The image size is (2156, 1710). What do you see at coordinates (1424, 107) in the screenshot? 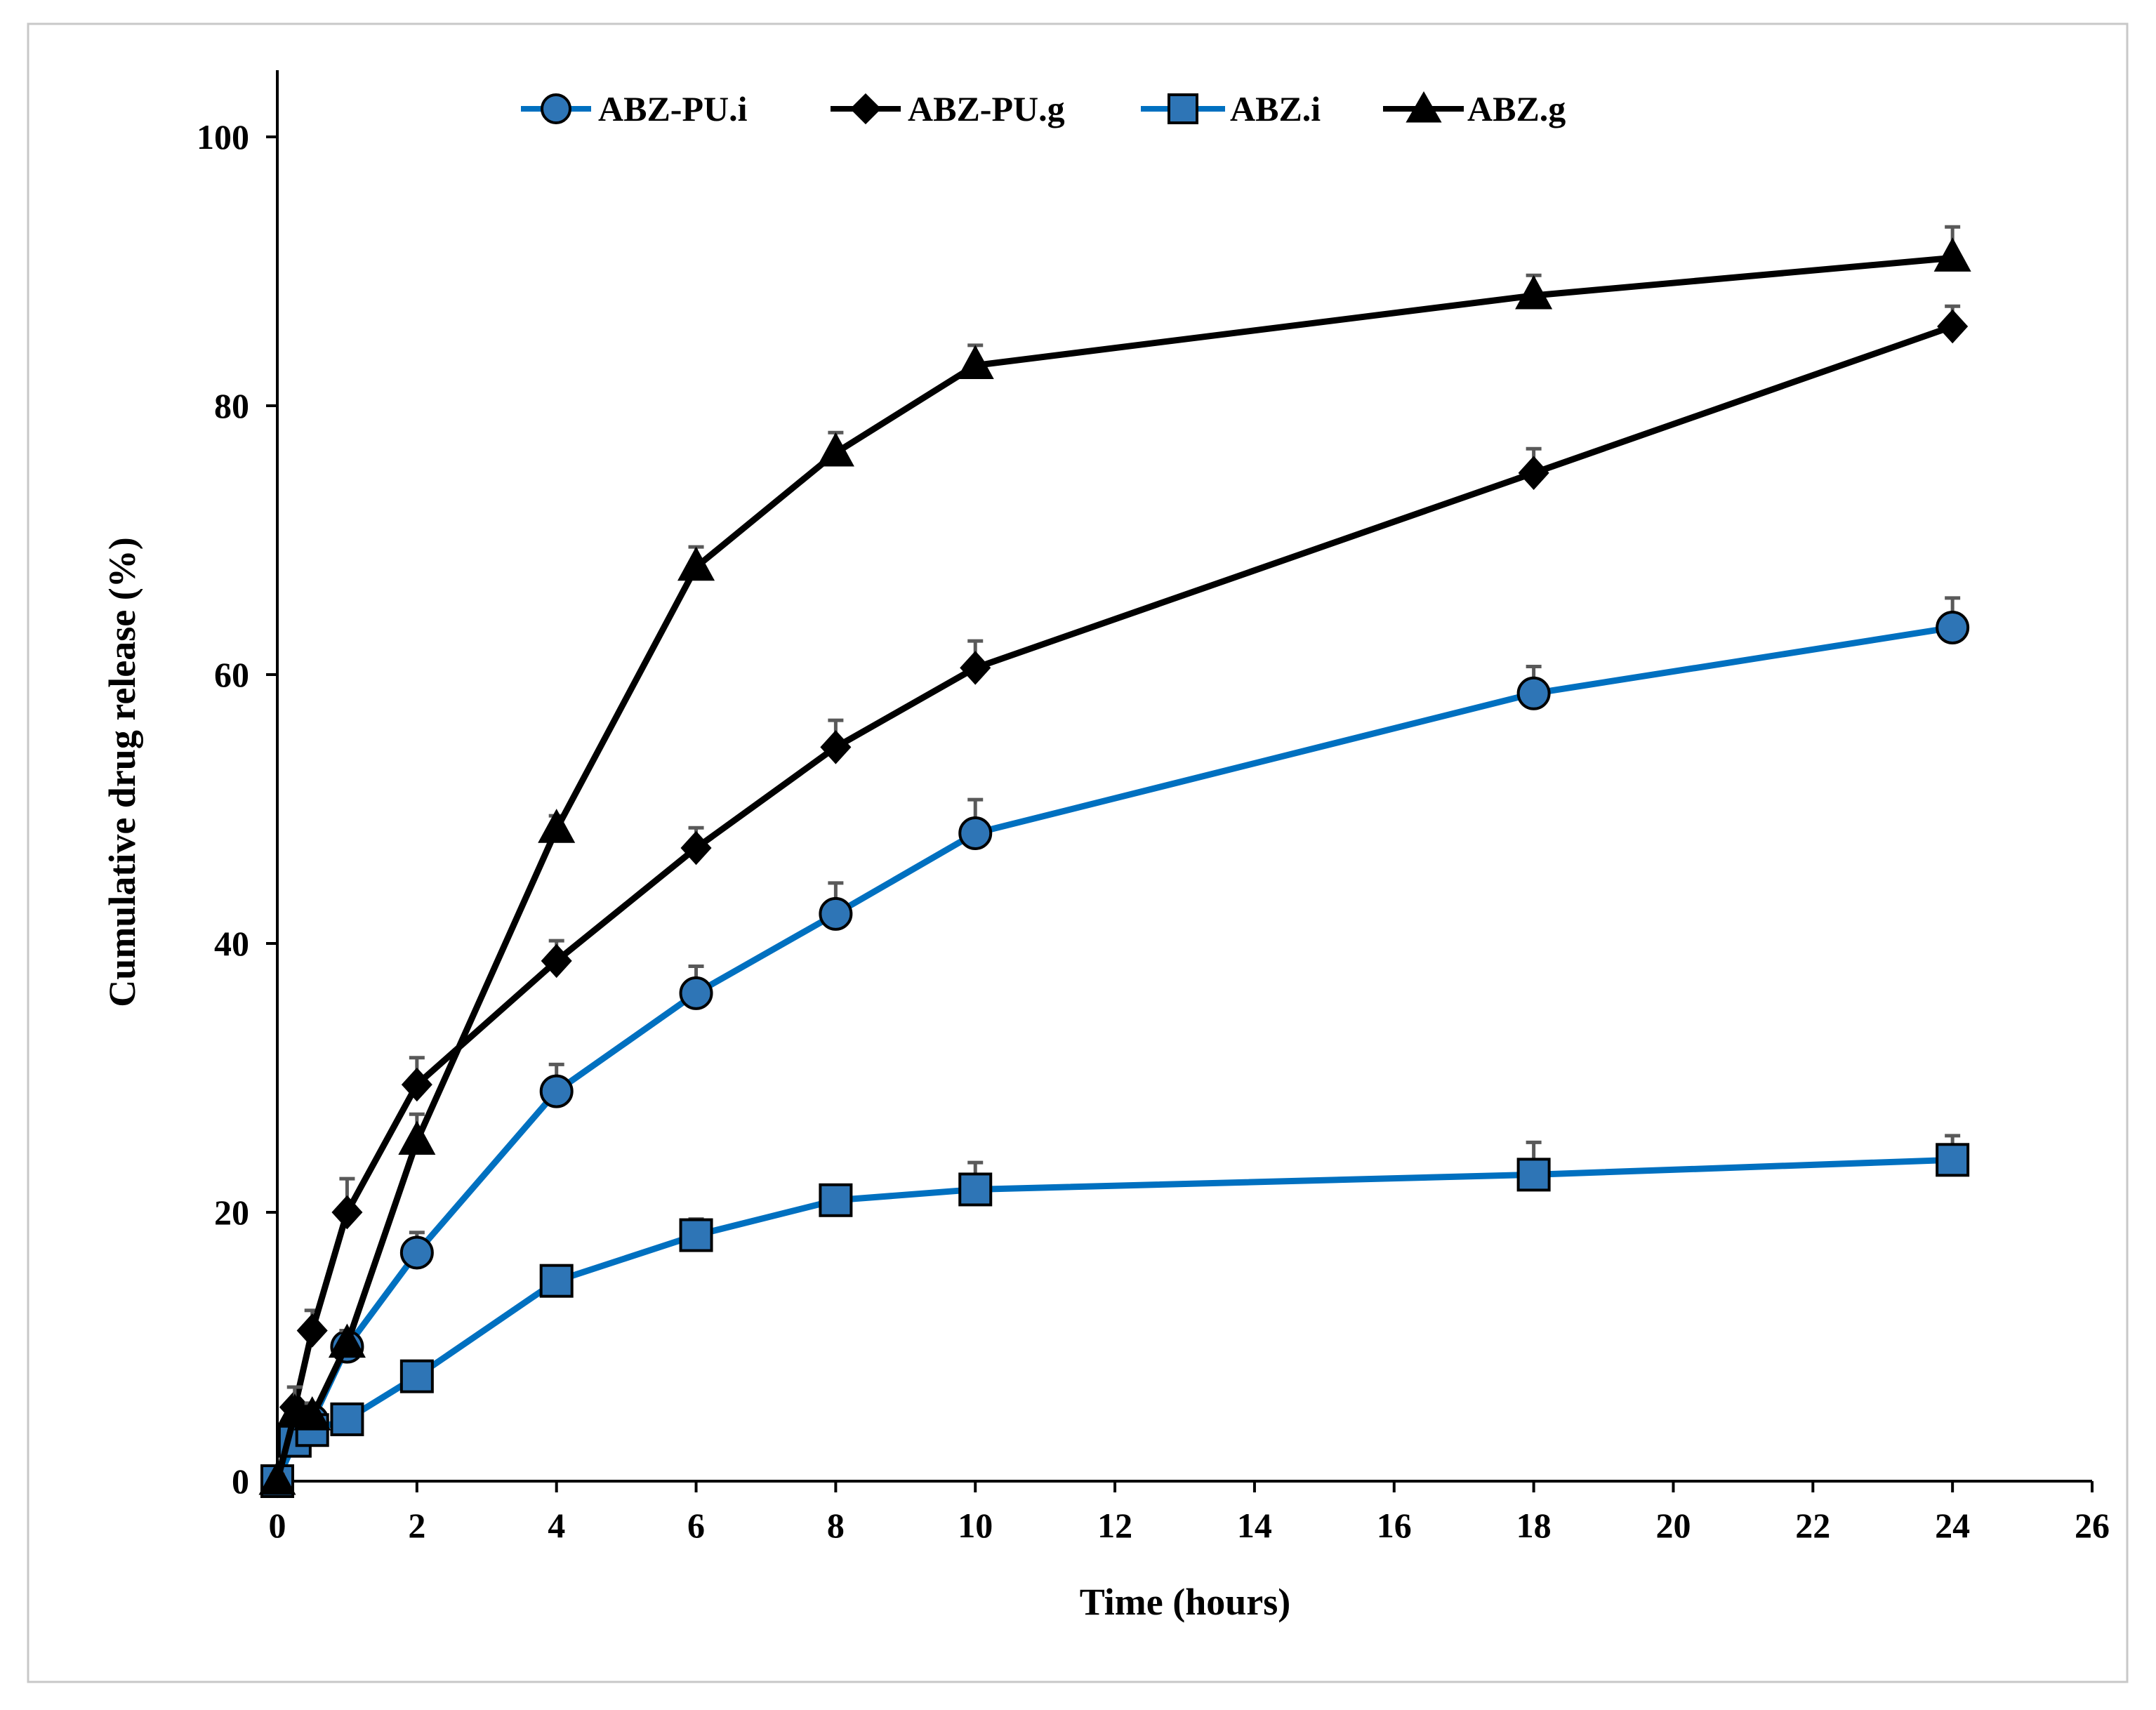
I see `legend-marker-triangle` at bounding box center [1424, 107].